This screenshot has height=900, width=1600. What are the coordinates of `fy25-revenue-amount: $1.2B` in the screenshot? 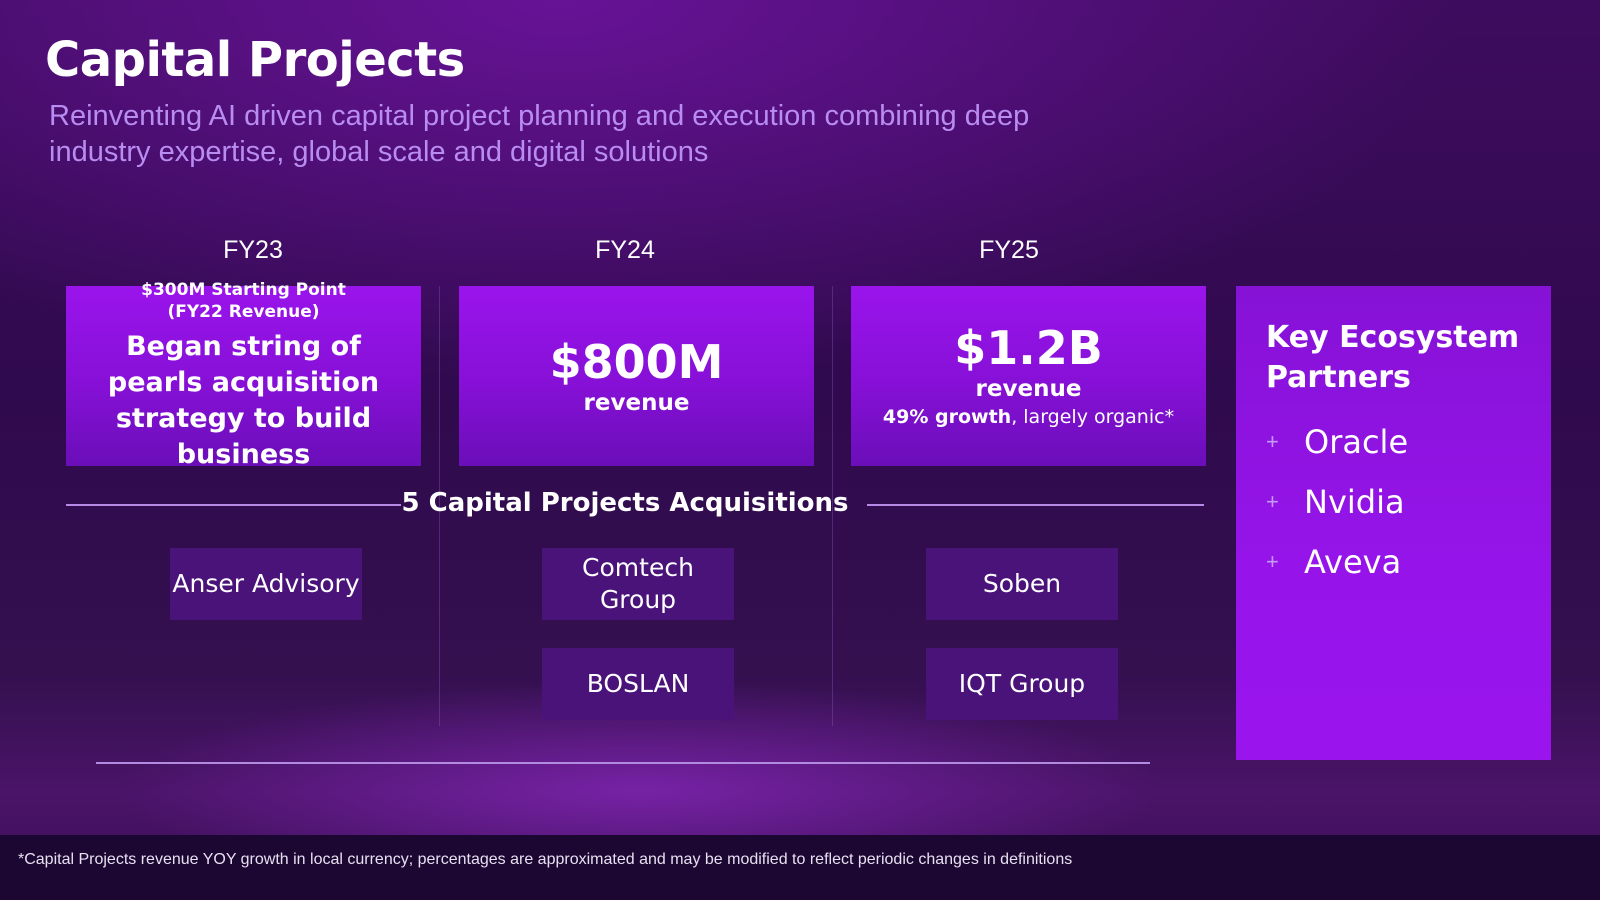 It's located at (1028, 348).